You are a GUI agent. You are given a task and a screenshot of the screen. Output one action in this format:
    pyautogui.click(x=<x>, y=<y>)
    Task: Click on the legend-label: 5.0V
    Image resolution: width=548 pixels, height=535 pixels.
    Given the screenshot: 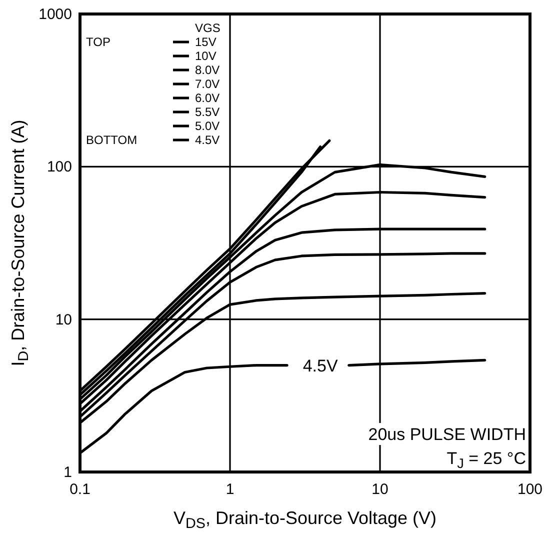 What is the action you would take?
    pyautogui.click(x=207, y=126)
    